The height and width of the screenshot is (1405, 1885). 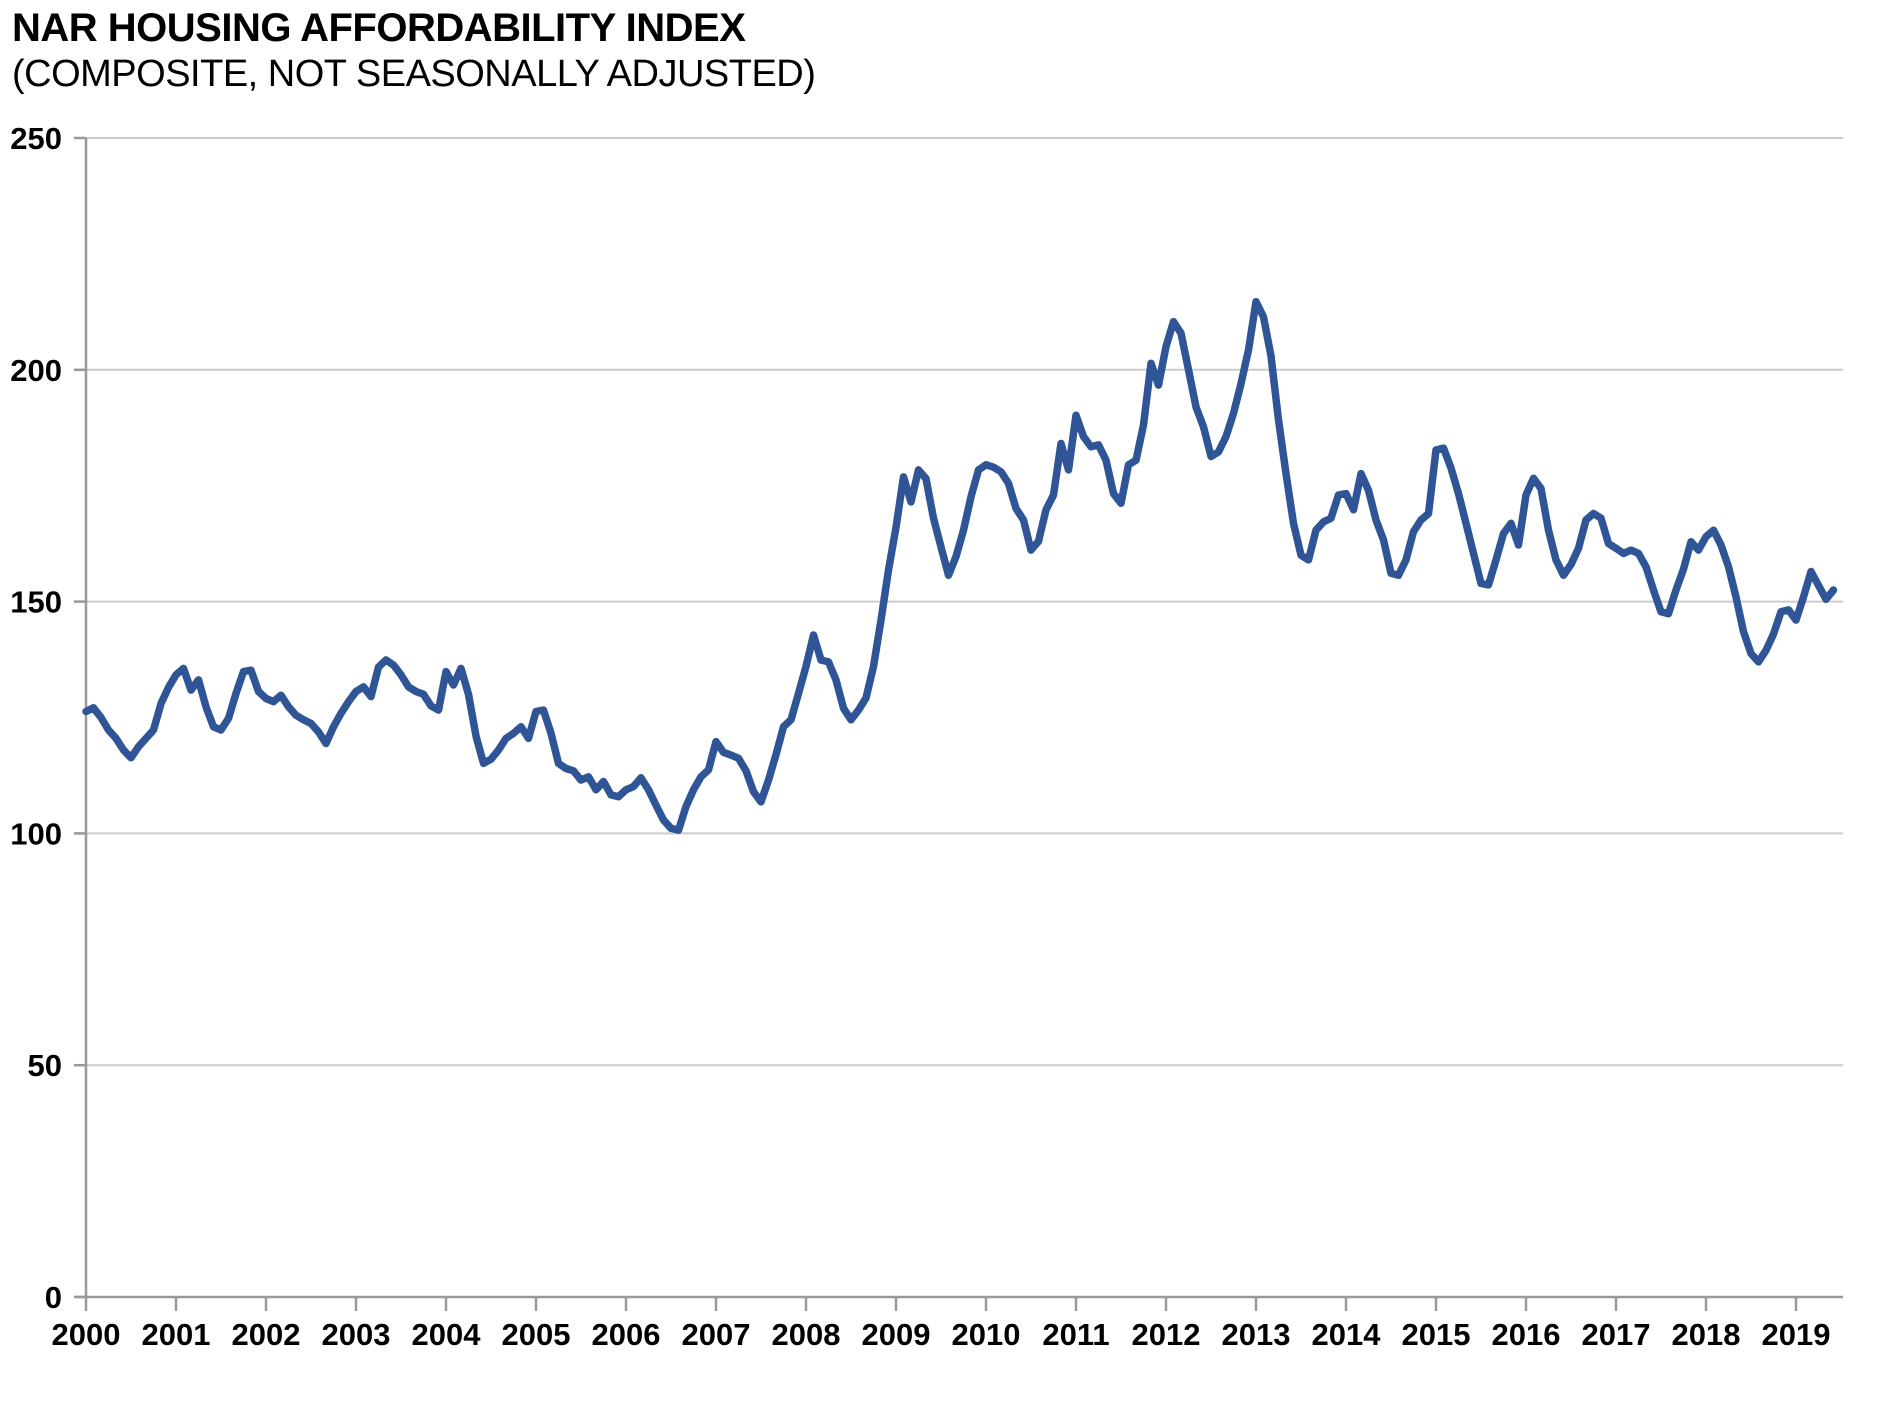 What do you see at coordinates (86, 1334) in the screenshot?
I see `x-tick-label-2000: 2000` at bounding box center [86, 1334].